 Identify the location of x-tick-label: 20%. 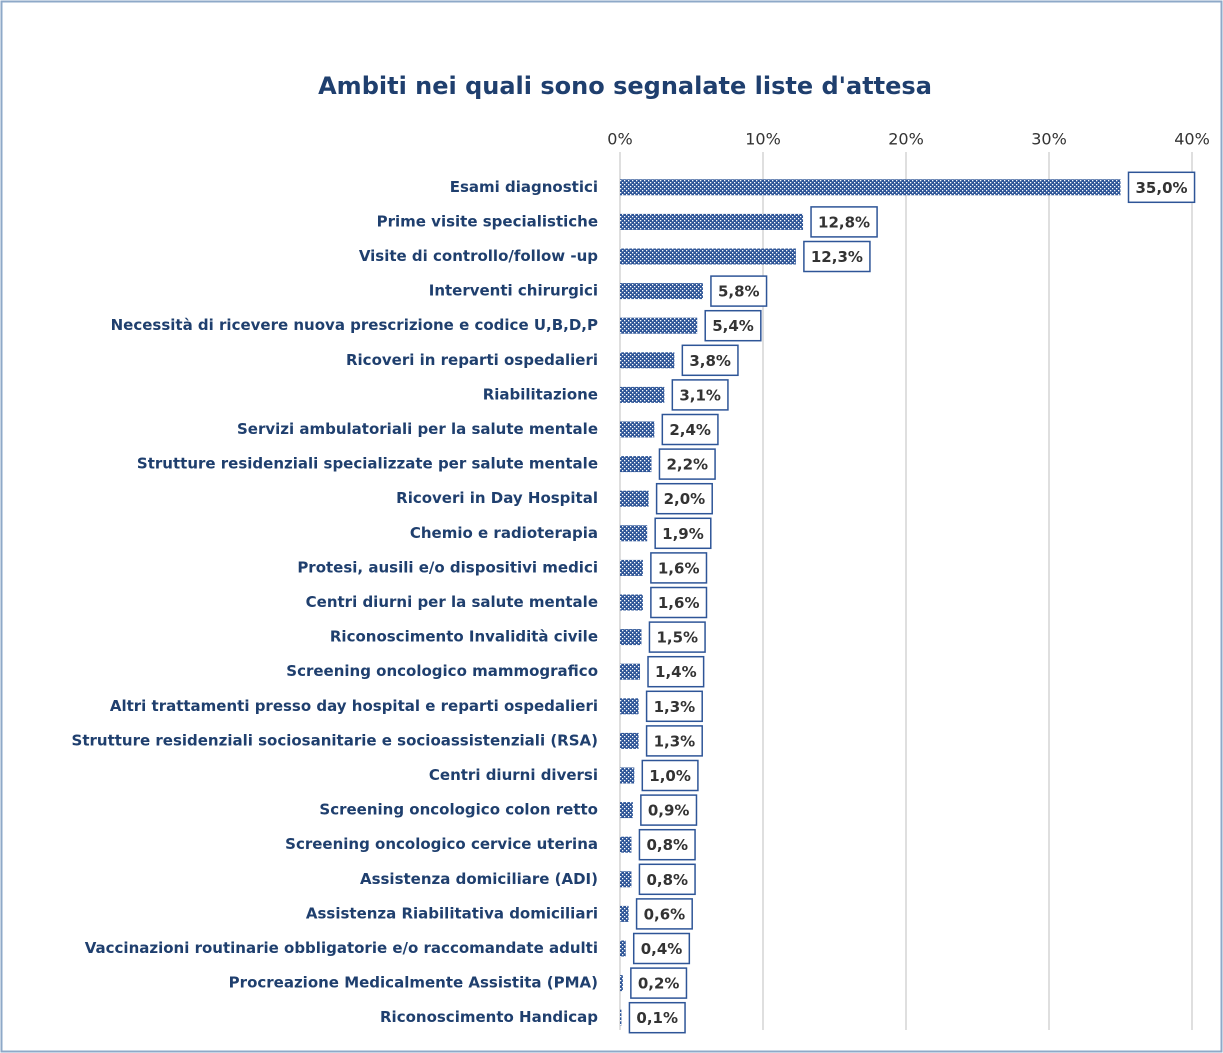
(906, 139).